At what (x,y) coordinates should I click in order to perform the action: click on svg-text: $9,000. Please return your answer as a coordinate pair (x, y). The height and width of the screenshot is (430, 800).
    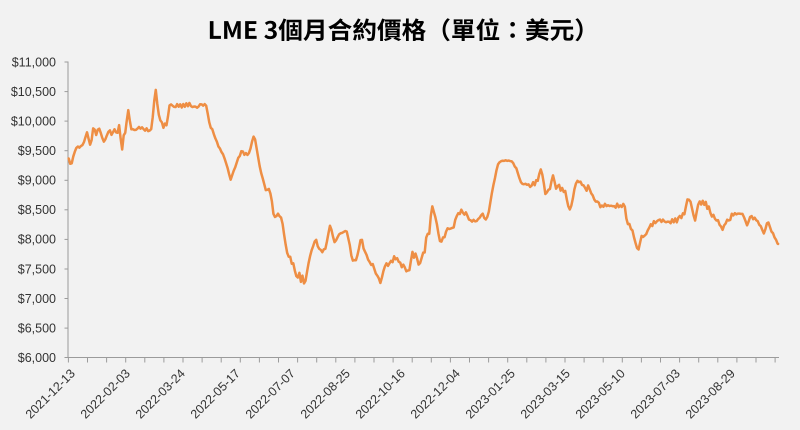
    Looking at the image, I should click on (37, 181).